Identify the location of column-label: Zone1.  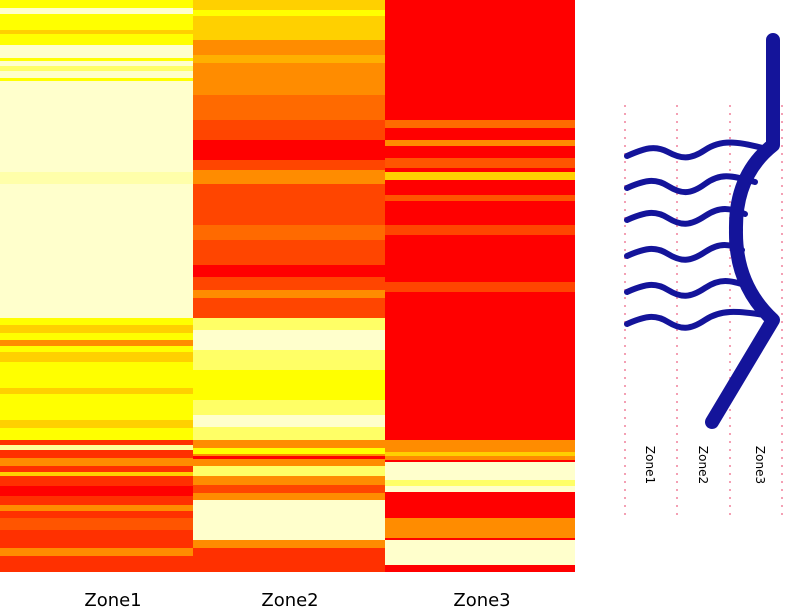
(112, 600).